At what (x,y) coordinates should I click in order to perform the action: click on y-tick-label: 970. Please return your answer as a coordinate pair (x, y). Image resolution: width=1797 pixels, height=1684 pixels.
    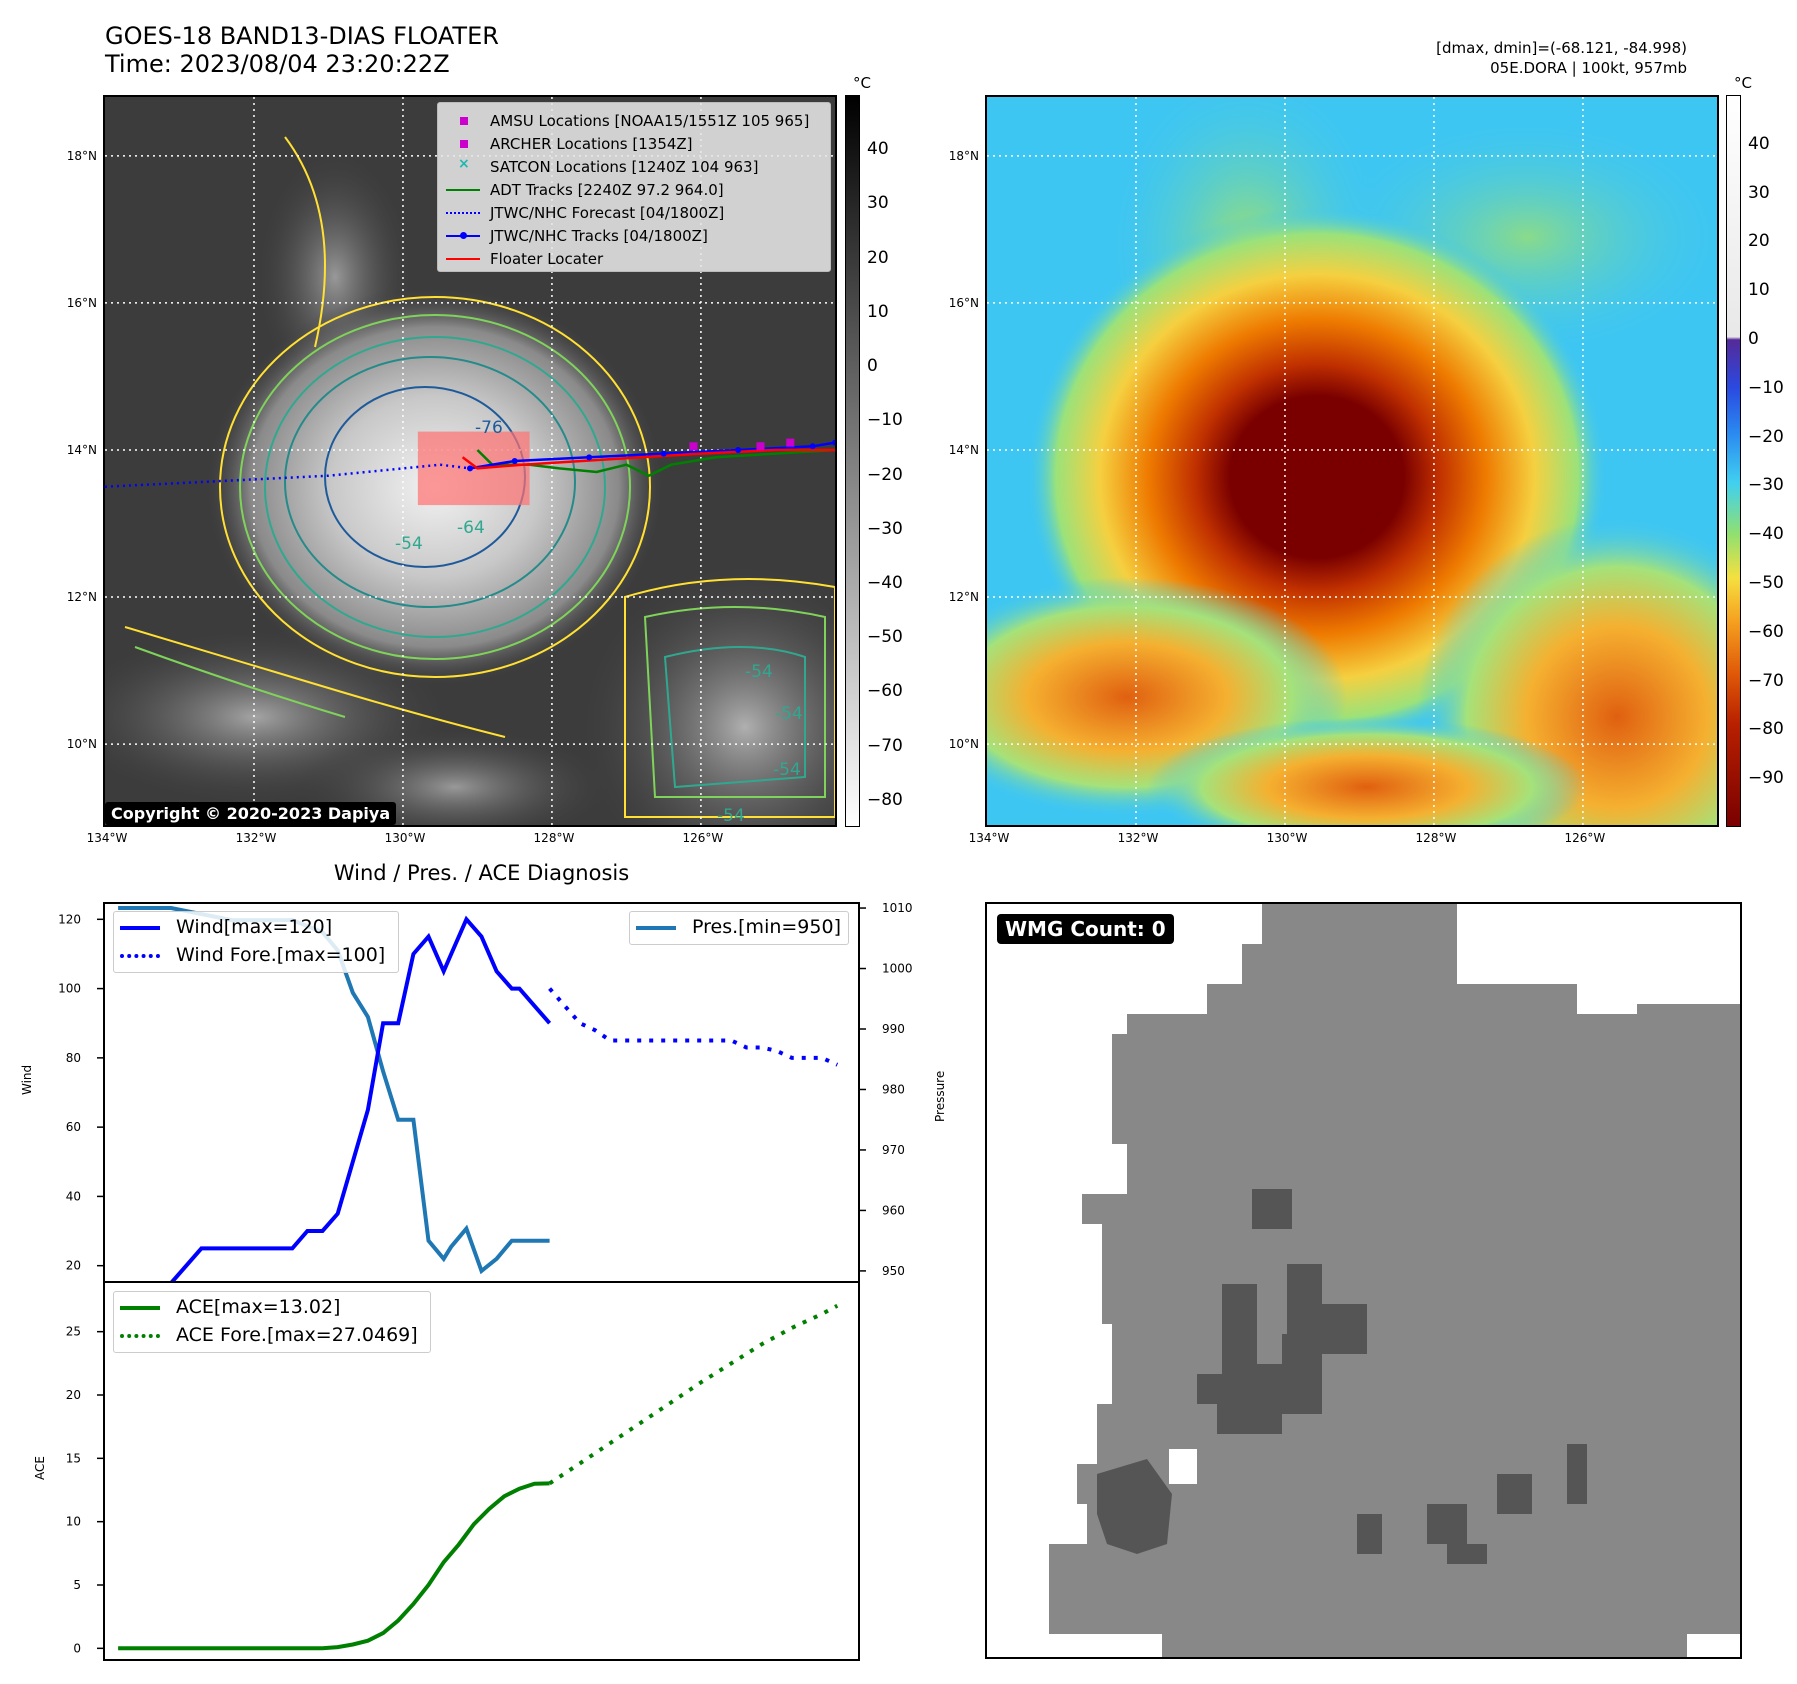
    Looking at the image, I should click on (893, 1150).